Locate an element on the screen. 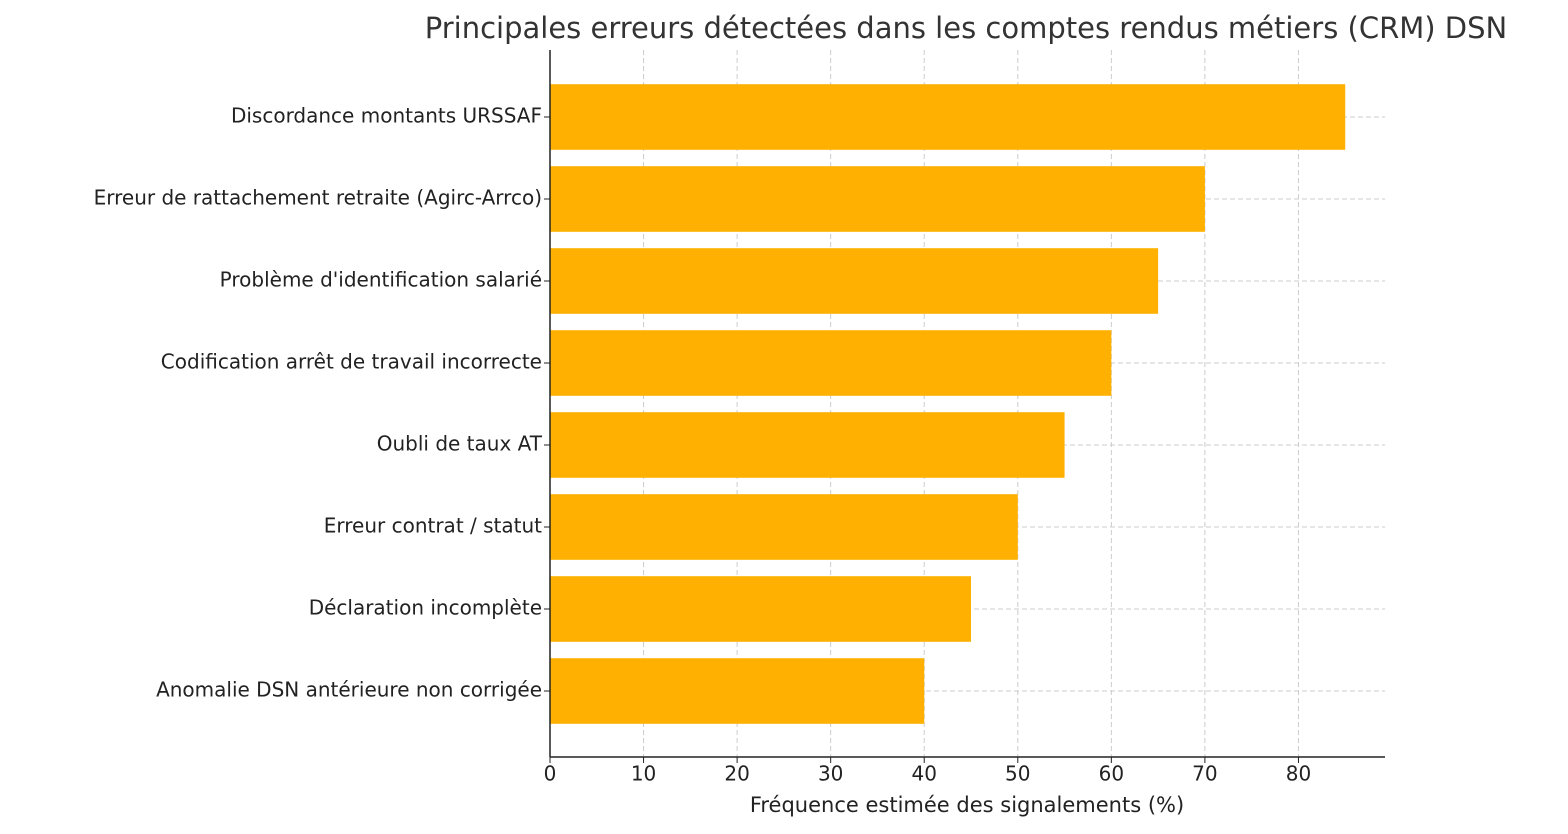 The width and height of the screenshot is (1568, 834). x-tick-label: 80 is located at coordinates (1298, 774).